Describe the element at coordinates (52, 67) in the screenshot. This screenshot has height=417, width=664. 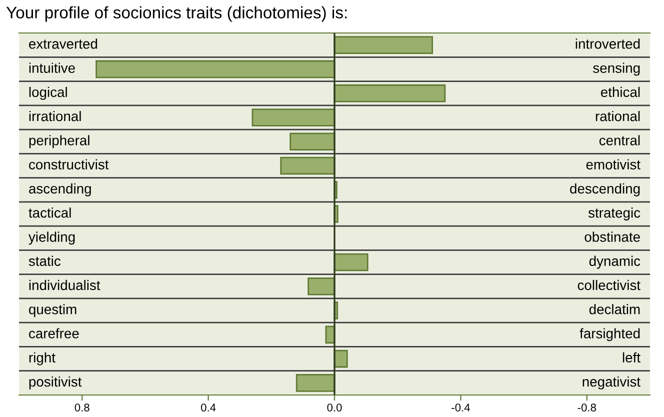
I see `y-tick-label: intuitive` at that location.